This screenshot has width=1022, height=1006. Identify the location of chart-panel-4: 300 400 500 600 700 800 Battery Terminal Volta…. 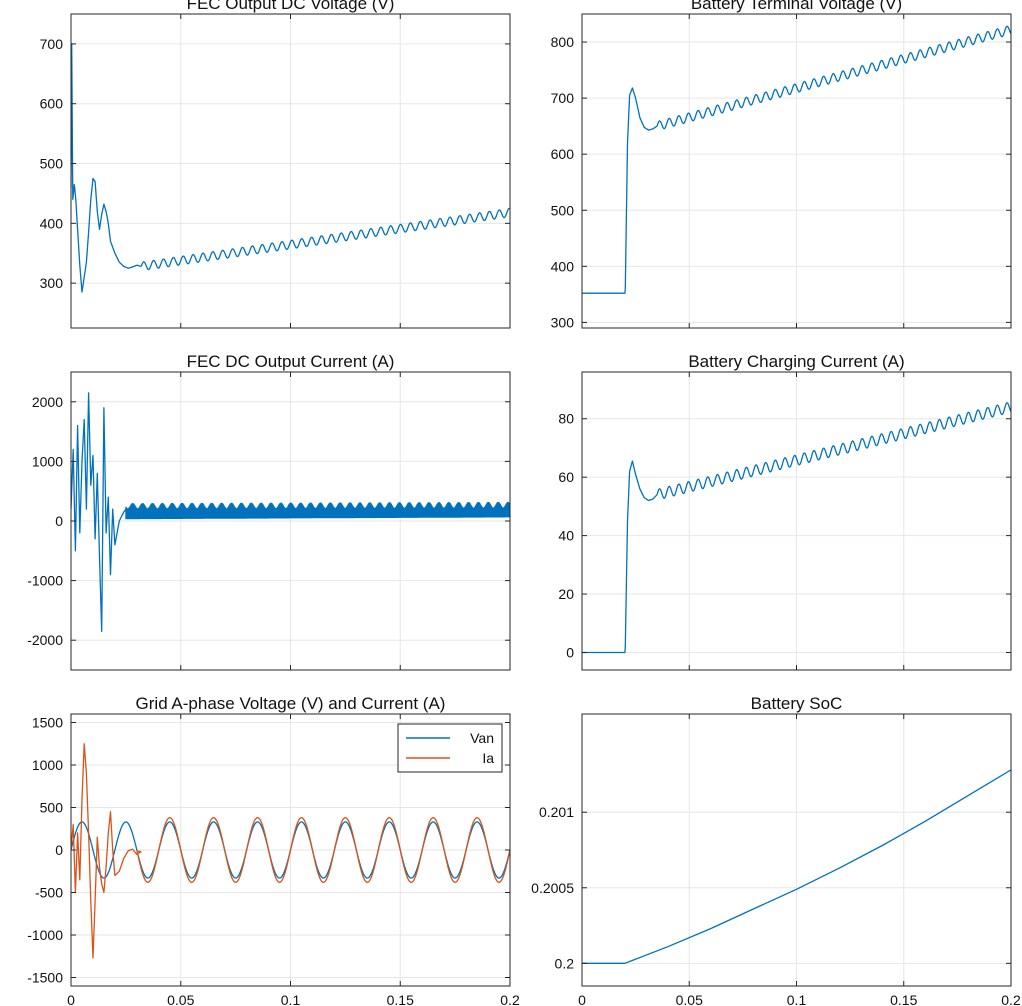
(781, 165).